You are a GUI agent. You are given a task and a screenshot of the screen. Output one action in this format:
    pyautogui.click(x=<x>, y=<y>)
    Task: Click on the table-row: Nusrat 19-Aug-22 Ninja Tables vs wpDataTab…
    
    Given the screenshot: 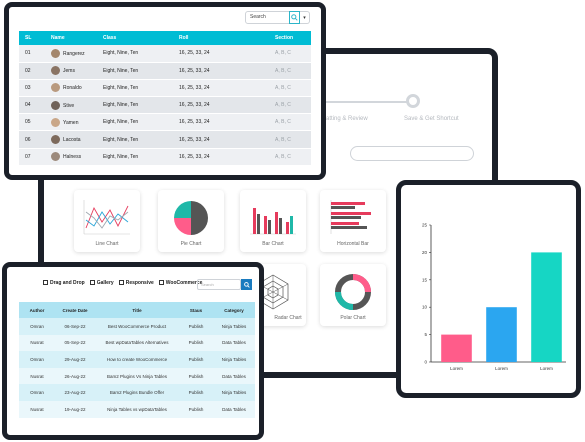 What is the action you would take?
    pyautogui.click(x=137, y=409)
    